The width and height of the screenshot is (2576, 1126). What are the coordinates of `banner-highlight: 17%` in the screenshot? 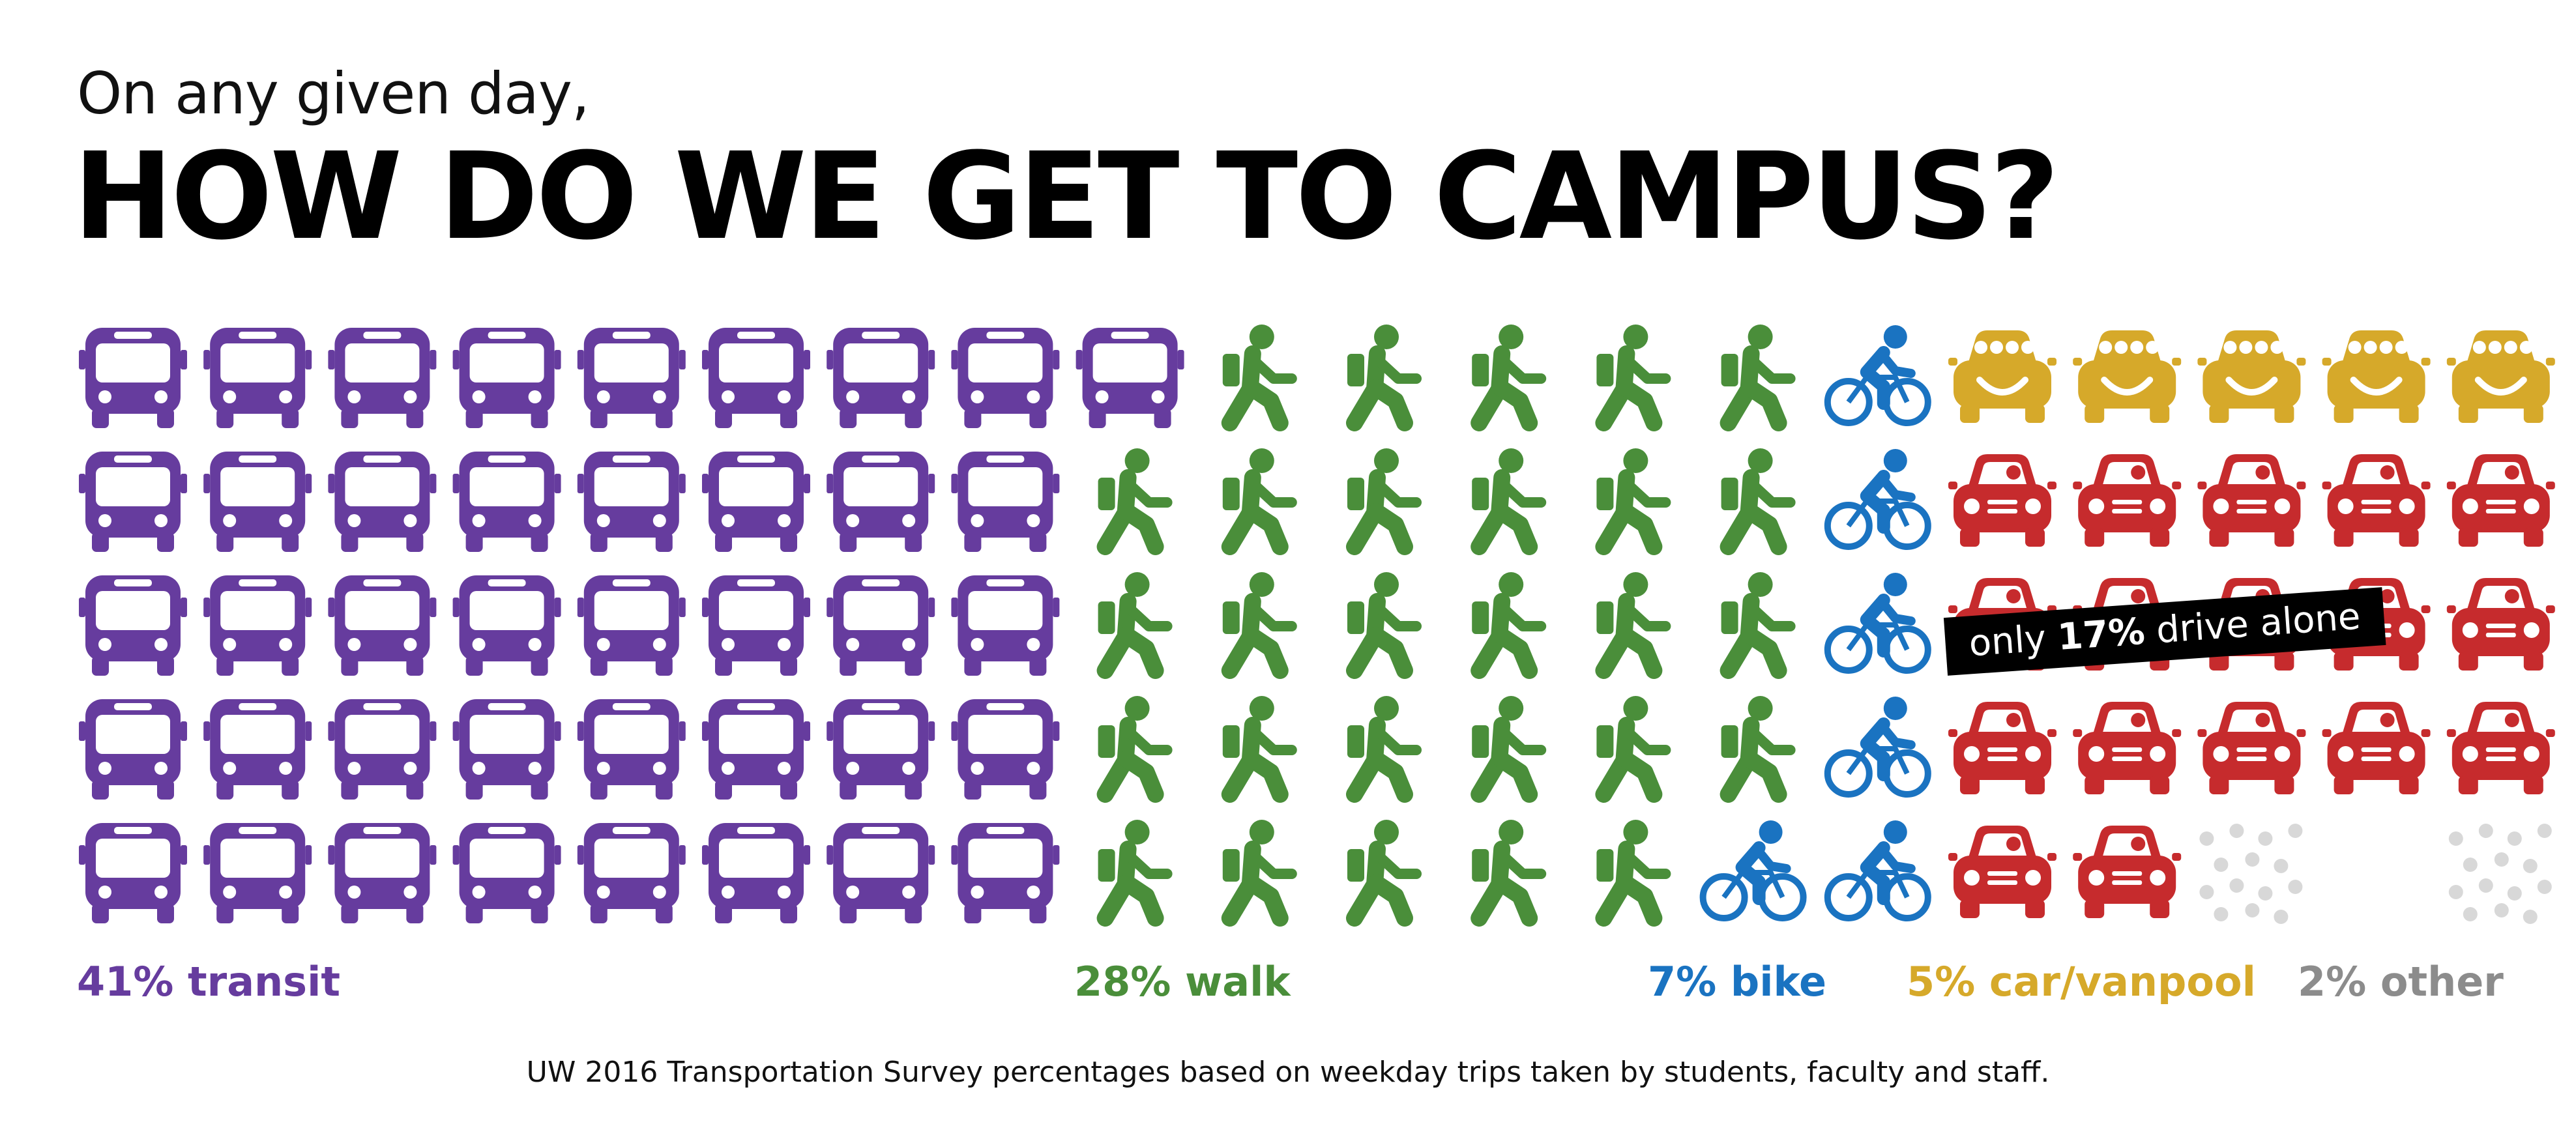 It's located at (2101, 634).